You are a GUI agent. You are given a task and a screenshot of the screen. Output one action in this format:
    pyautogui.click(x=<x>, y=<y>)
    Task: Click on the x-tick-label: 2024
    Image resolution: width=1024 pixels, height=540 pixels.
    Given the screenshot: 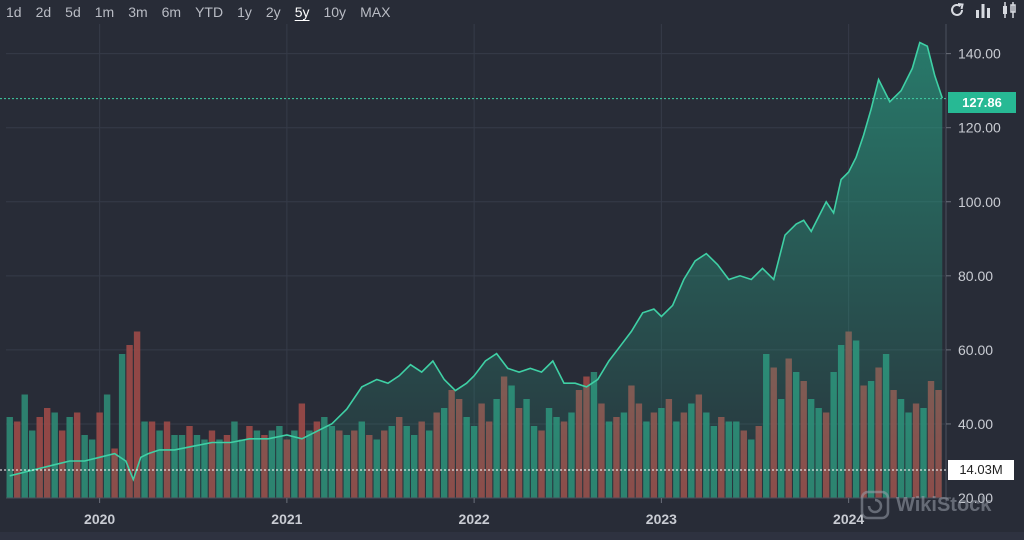 What is the action you would take?
    pyautogui.click(x=848, y=519)
    